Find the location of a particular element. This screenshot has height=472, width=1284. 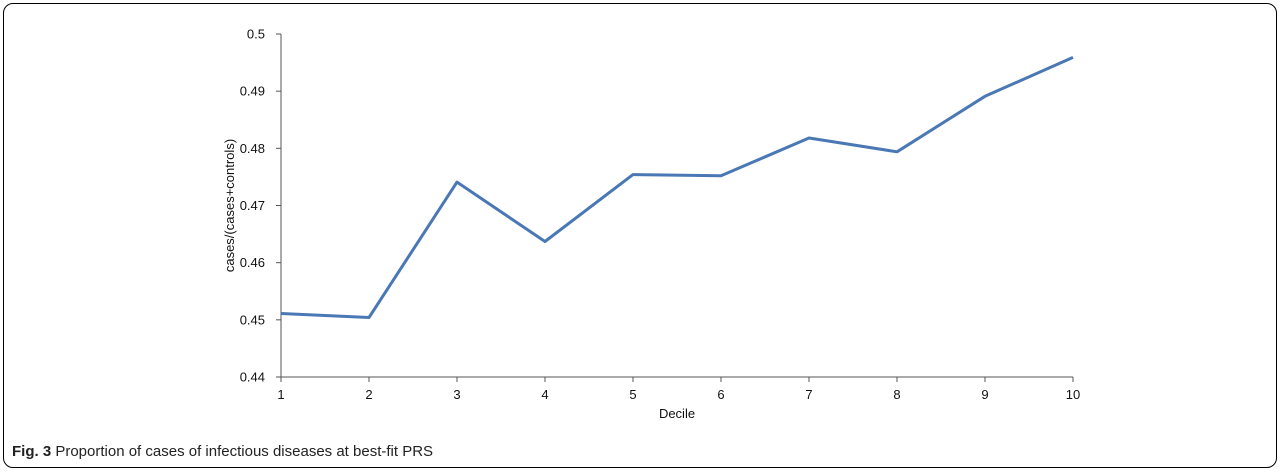

y-axis-ticks: 0.44 0.45 0.46 0.47 0.48 0.49 0.5 is located at coordinates (260, 206).